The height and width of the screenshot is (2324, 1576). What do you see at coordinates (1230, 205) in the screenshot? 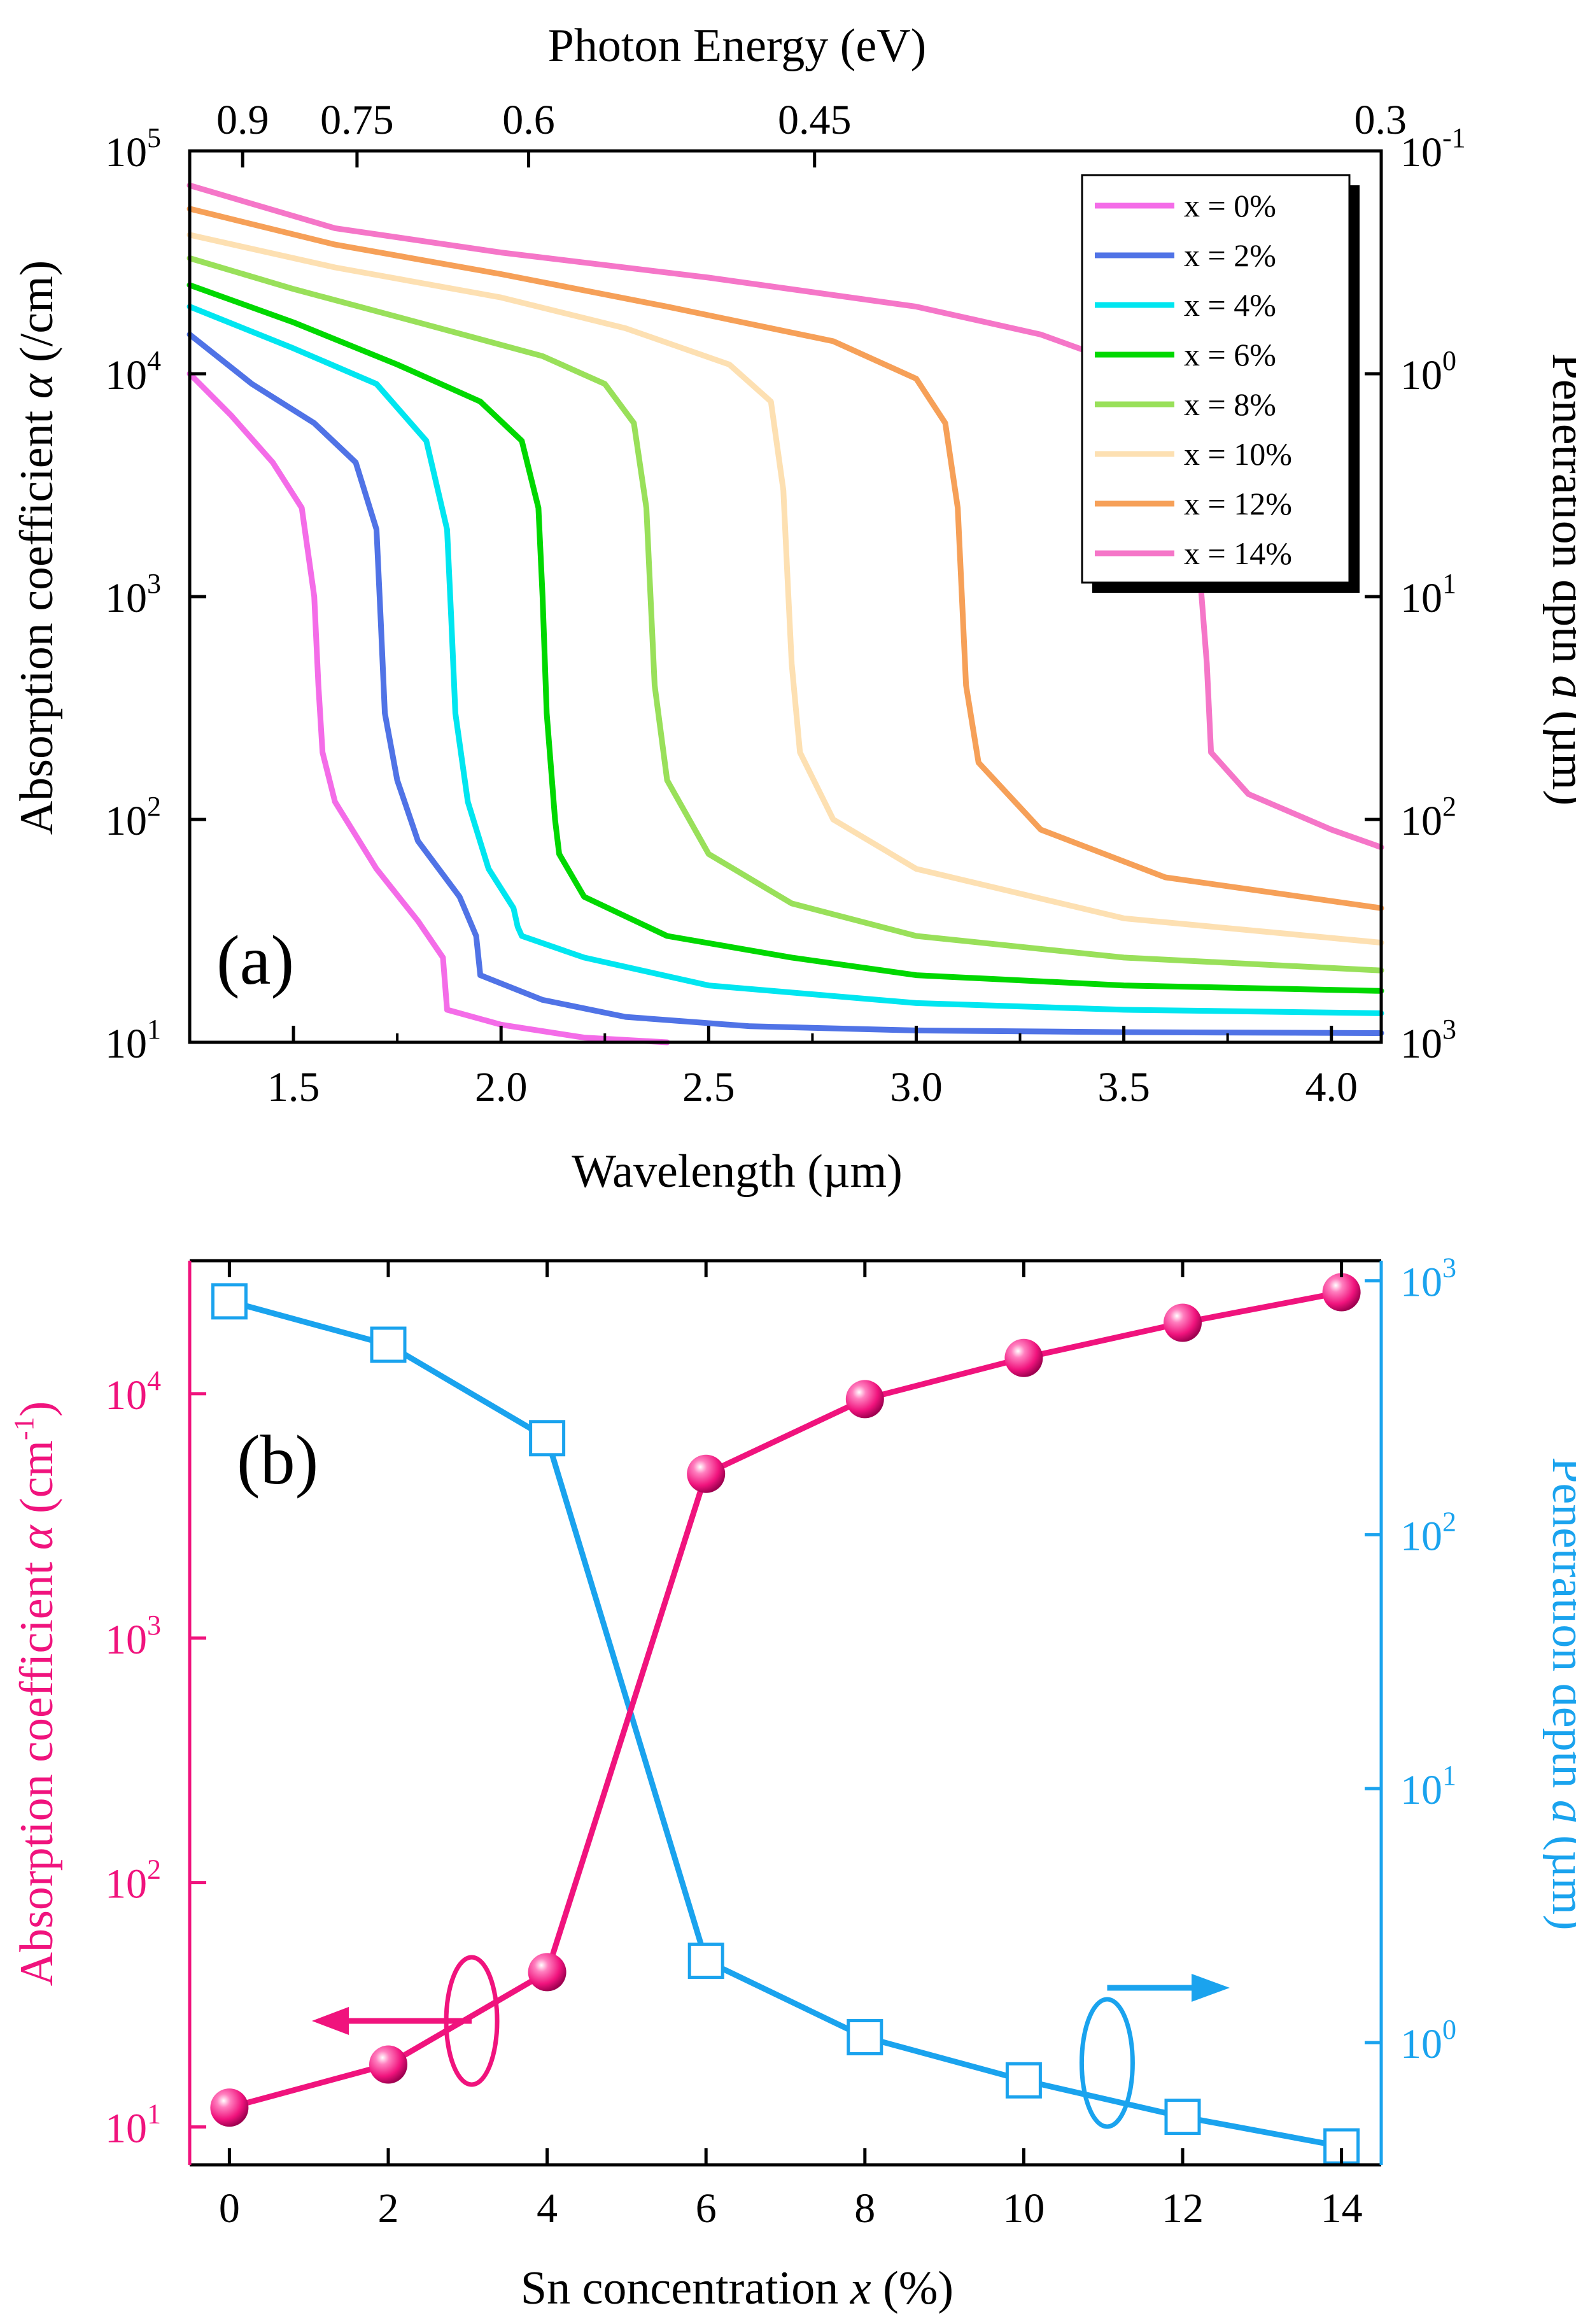
I see `legend-entry-label: x = 0%` at bounding box center [1230, 205].